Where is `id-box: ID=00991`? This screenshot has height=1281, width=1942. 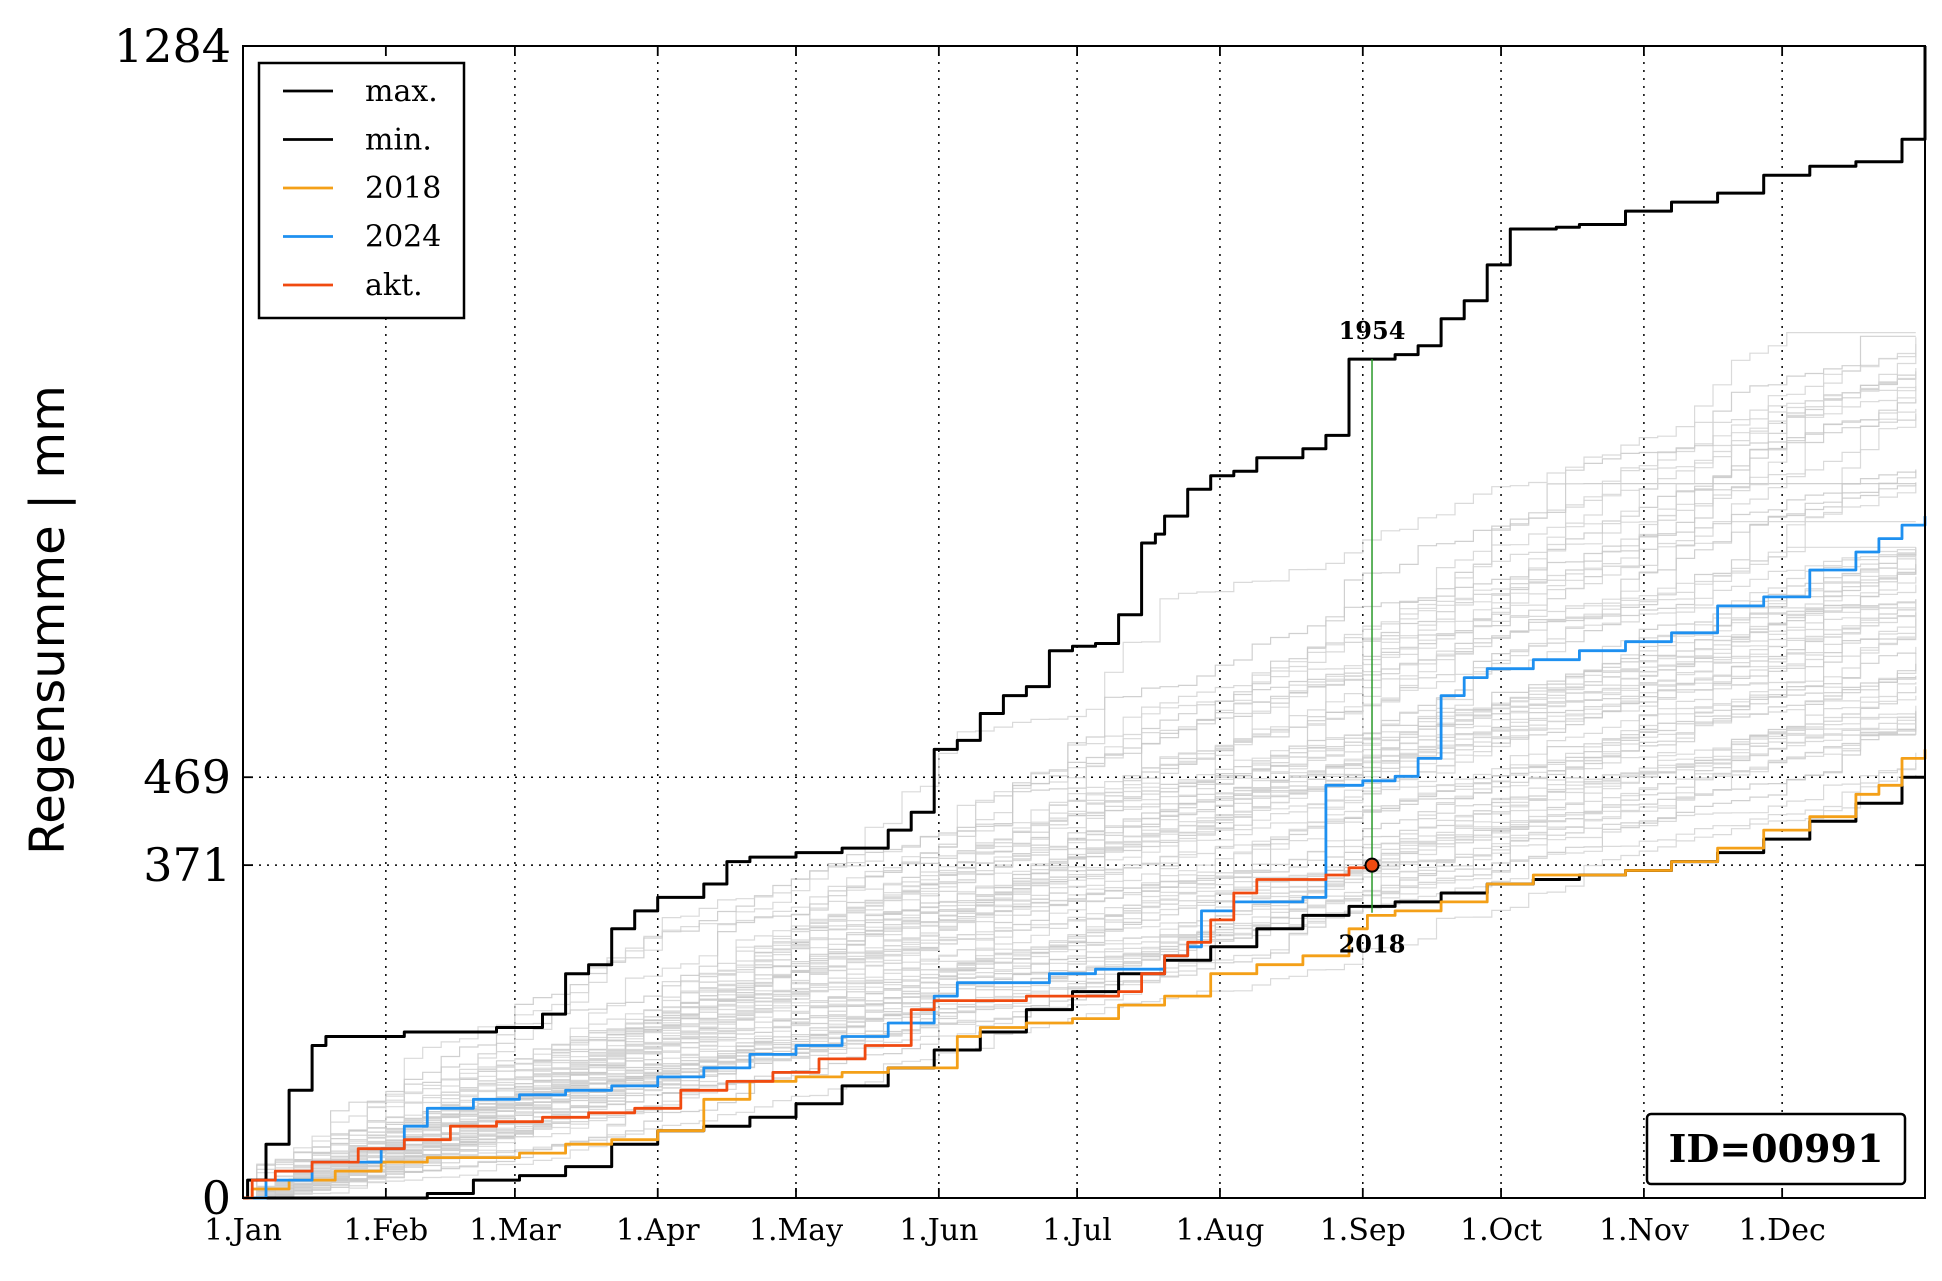
id-box: ID=00991 is located at coordinates (1776, 1149).